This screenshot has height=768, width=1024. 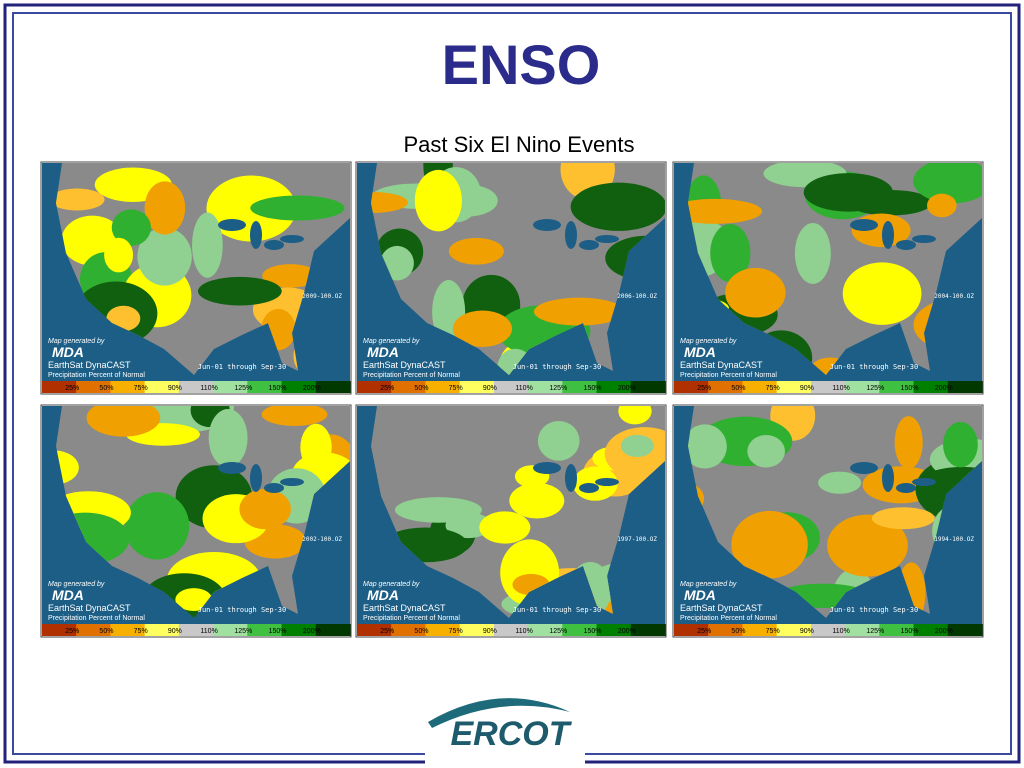 I want to click on logo-swoosh, so click(x=499, y=713).